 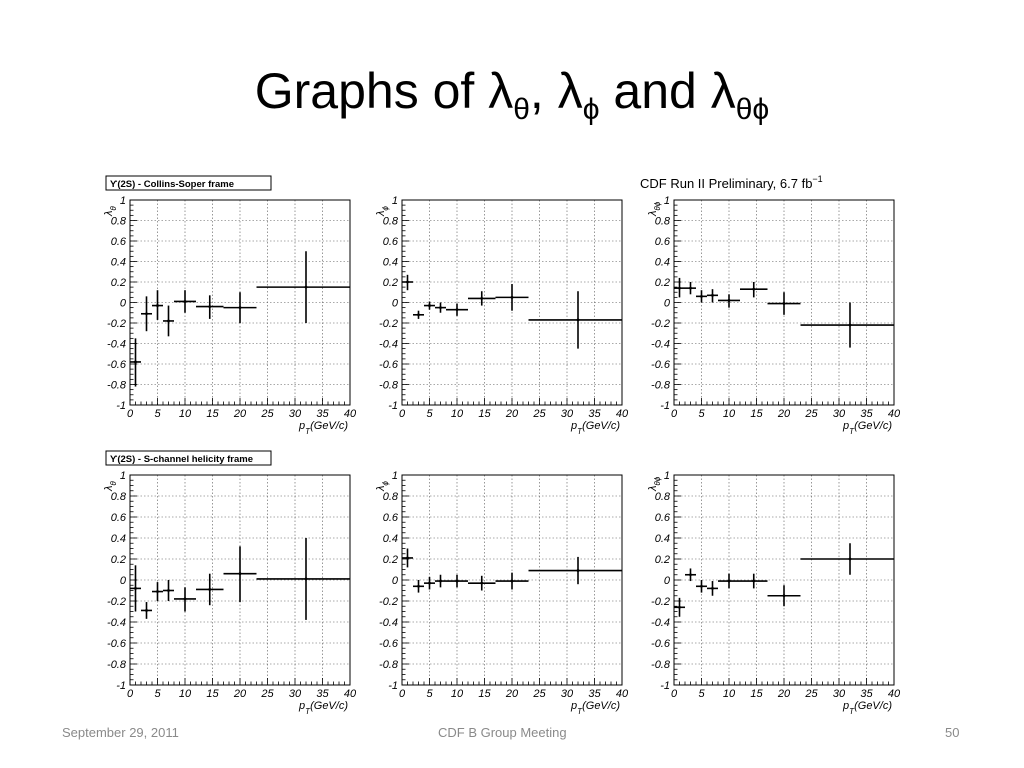 What do you see at coordinates (654, 484) in the screenshot?
I see `y-axis-label: λθϕ` at bounding box center [654, 484].